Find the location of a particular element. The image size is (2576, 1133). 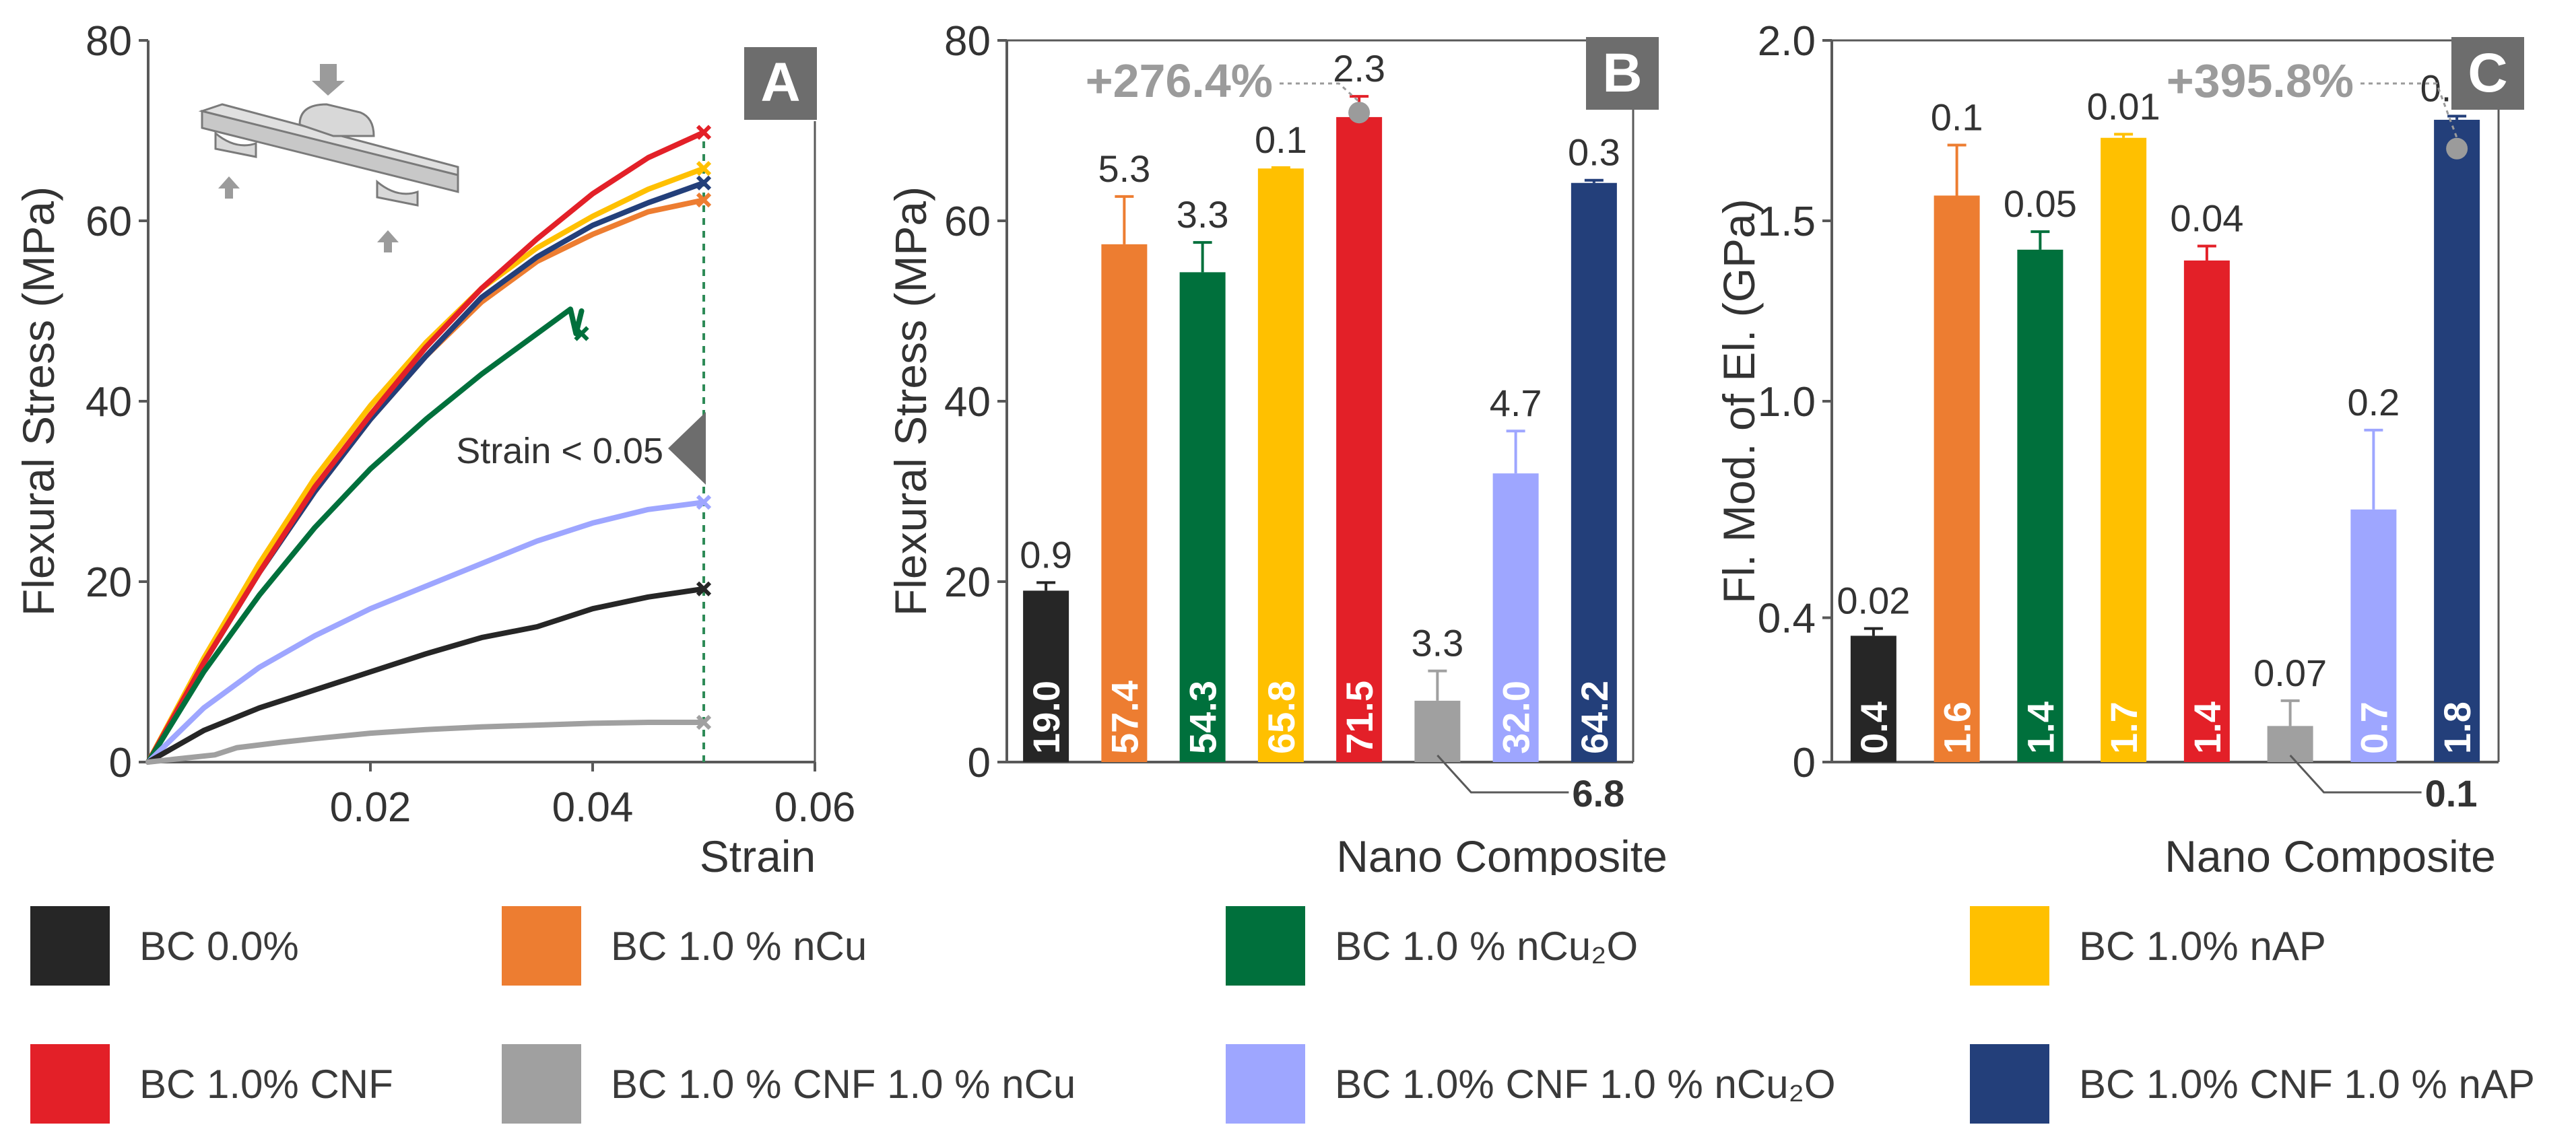

panel-b-error-label-CNFnCu2O: 4.7 is located at coordinates (1516, 403).